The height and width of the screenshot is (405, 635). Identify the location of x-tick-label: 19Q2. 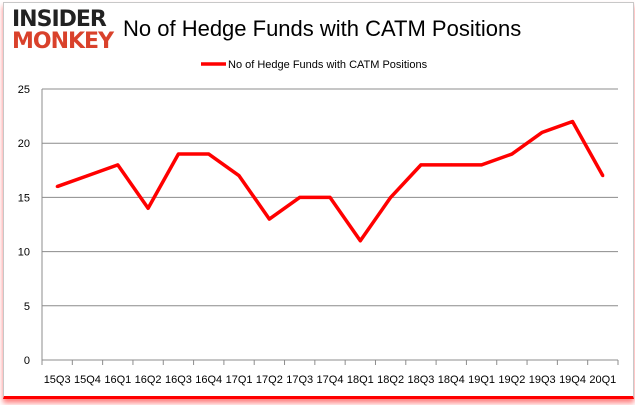
(511, 380).